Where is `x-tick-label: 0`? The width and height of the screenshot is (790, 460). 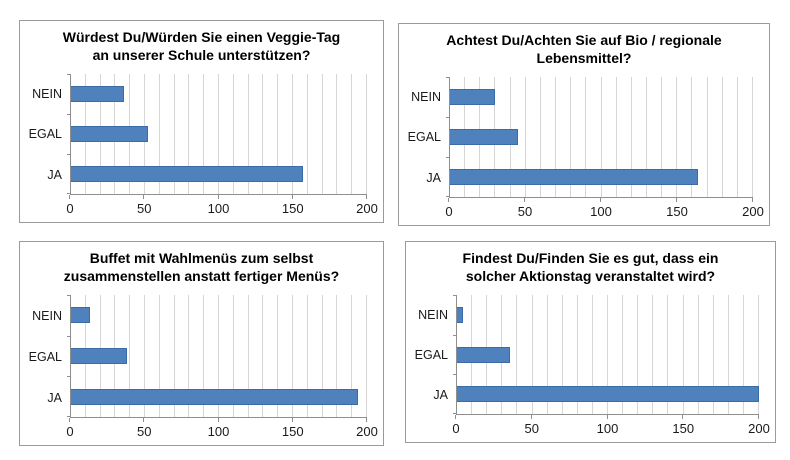 x-tick-label: 0 is located at coordinates (70, 431).